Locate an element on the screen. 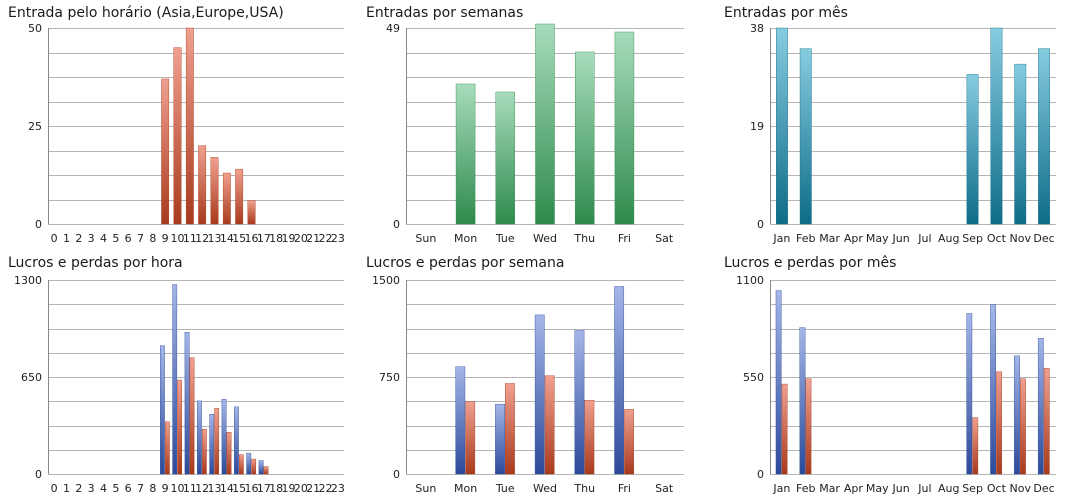  x-tick-label: 22 is located at coordinates (326, 488).